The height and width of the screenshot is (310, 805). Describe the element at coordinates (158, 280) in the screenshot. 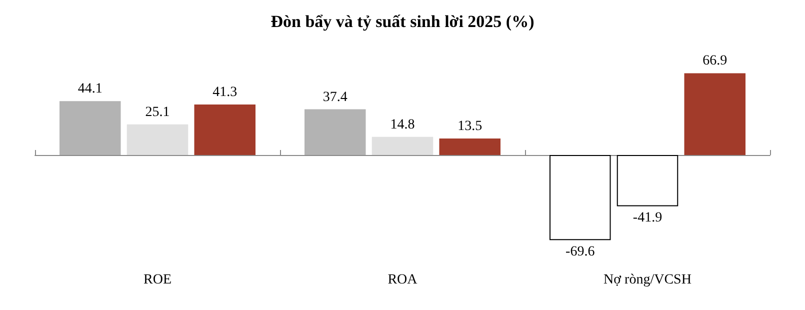

I see `x-tick-label: ROE` at that location.